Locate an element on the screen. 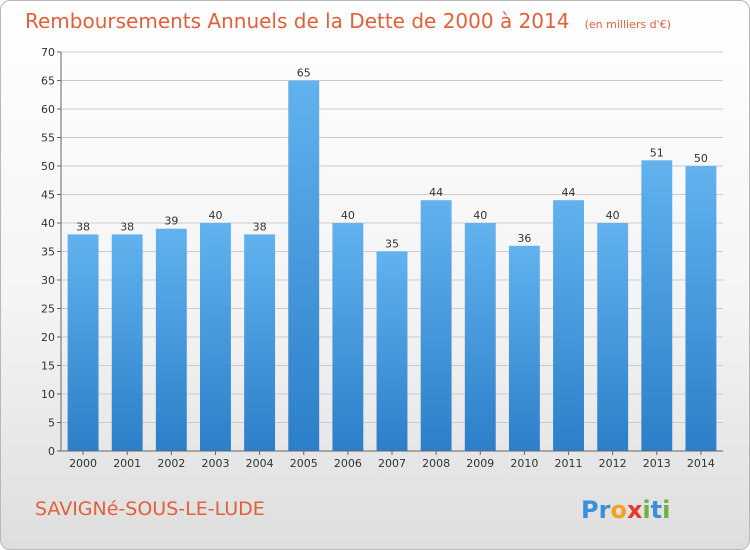  y-tick-label-70: 70 is located at coordinates (48, 52).